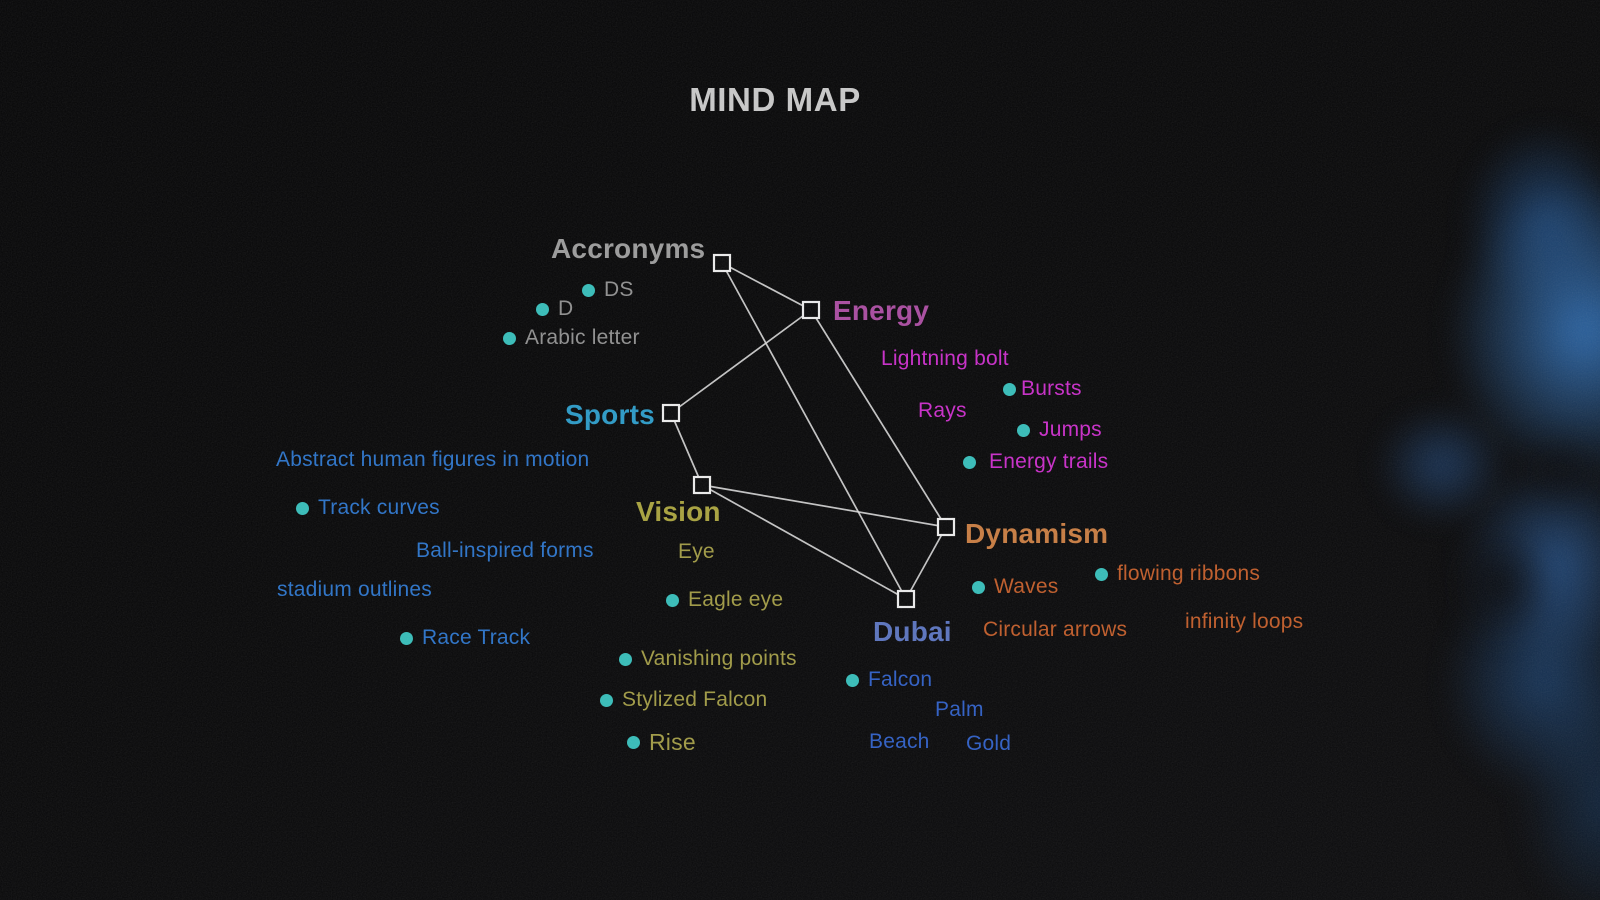  What do you see at coordinates (722, 263) in the screenshot?
I see `node-accronyms` at bounding box center [722, 263].